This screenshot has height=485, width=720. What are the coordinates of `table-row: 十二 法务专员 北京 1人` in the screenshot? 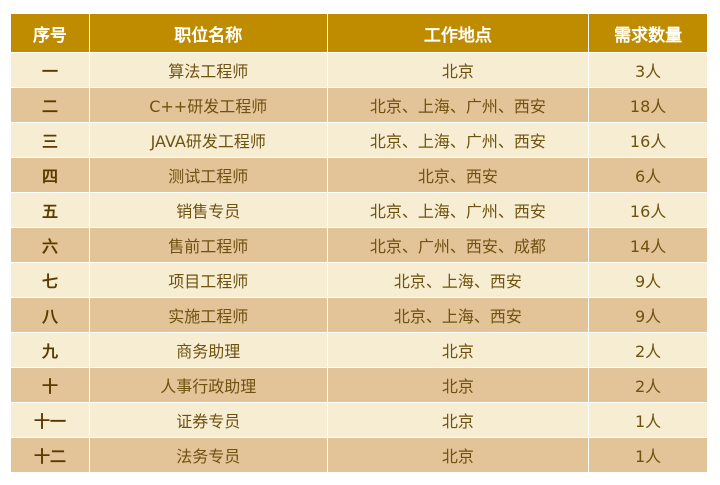 It's located at (359, 455).